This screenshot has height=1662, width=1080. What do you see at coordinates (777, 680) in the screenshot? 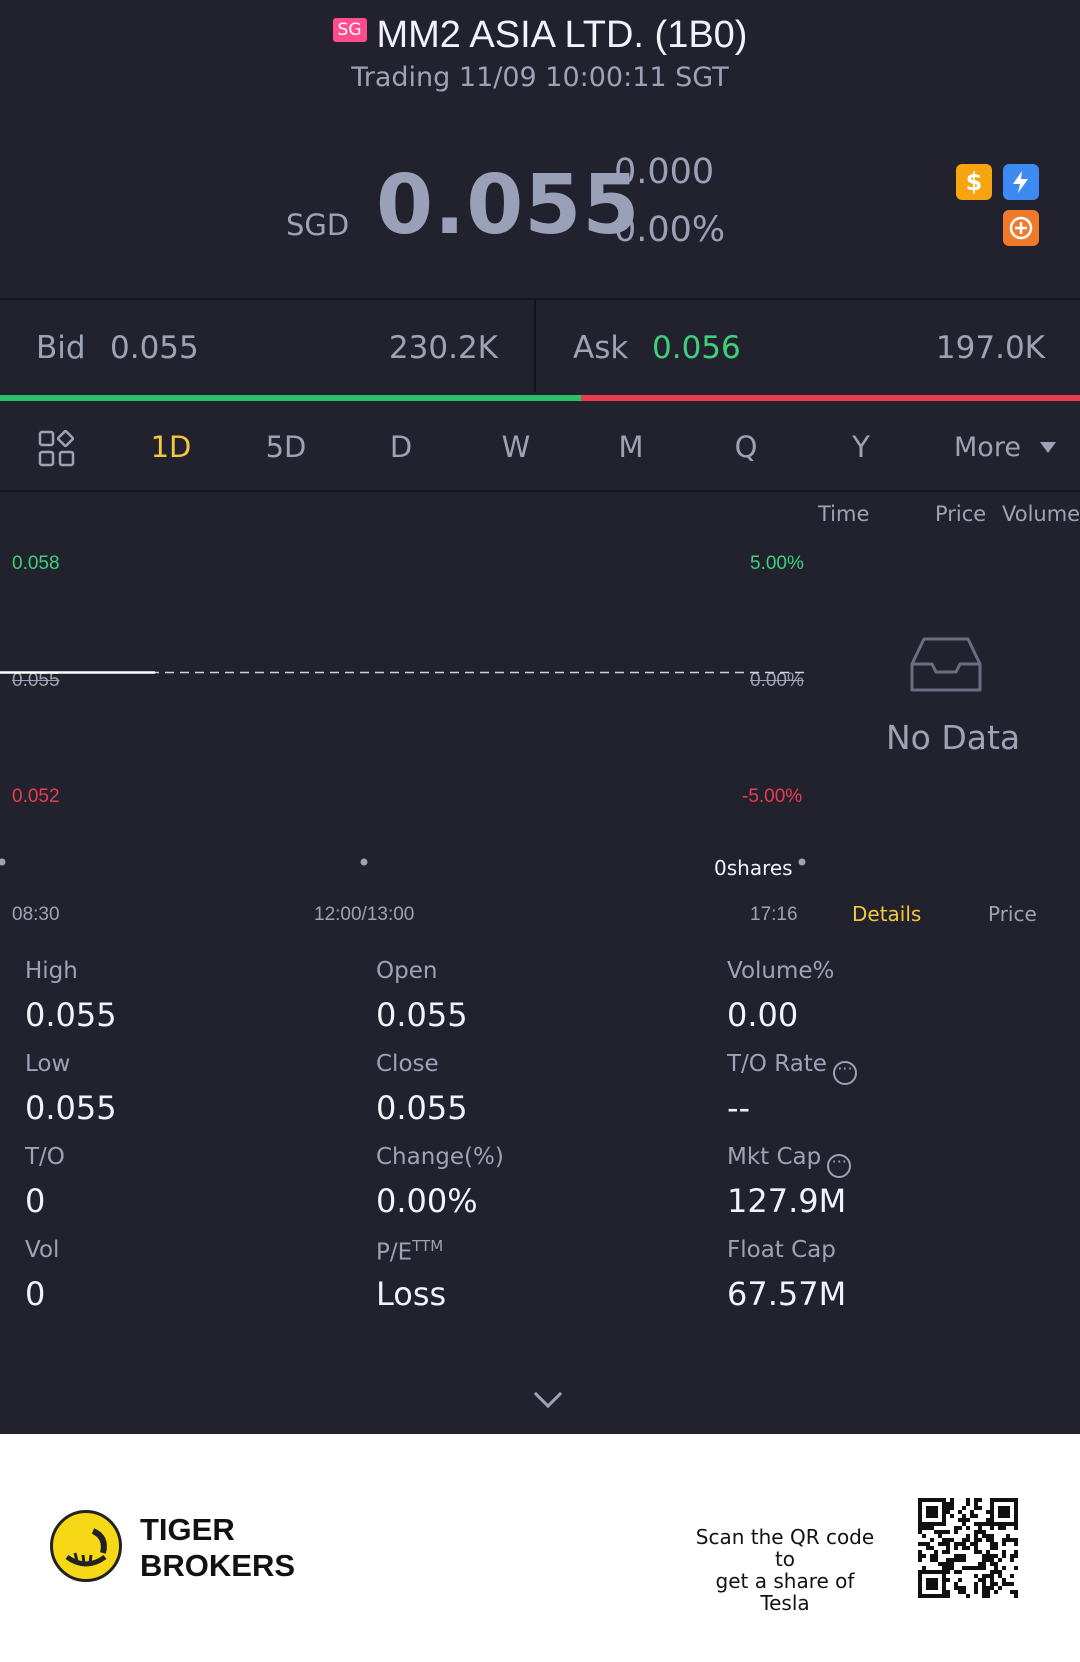
I see `pct-axis-label-mid: 0.00%` at bounding box center [777, 680].